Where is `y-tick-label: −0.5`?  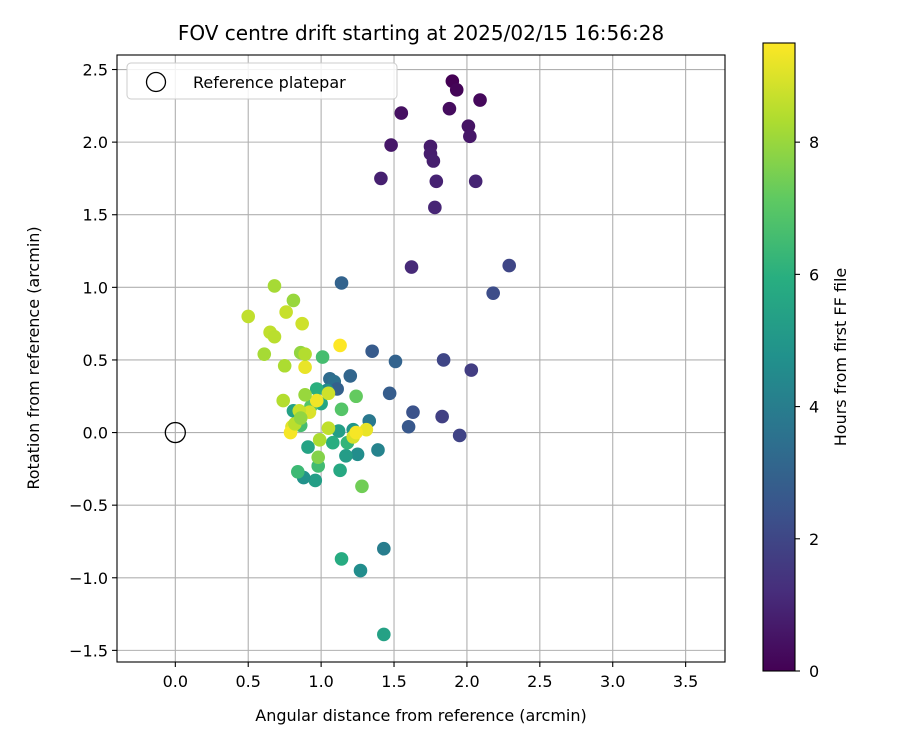 y-tick-label: −0.5 is located at coordinates (88, 505).